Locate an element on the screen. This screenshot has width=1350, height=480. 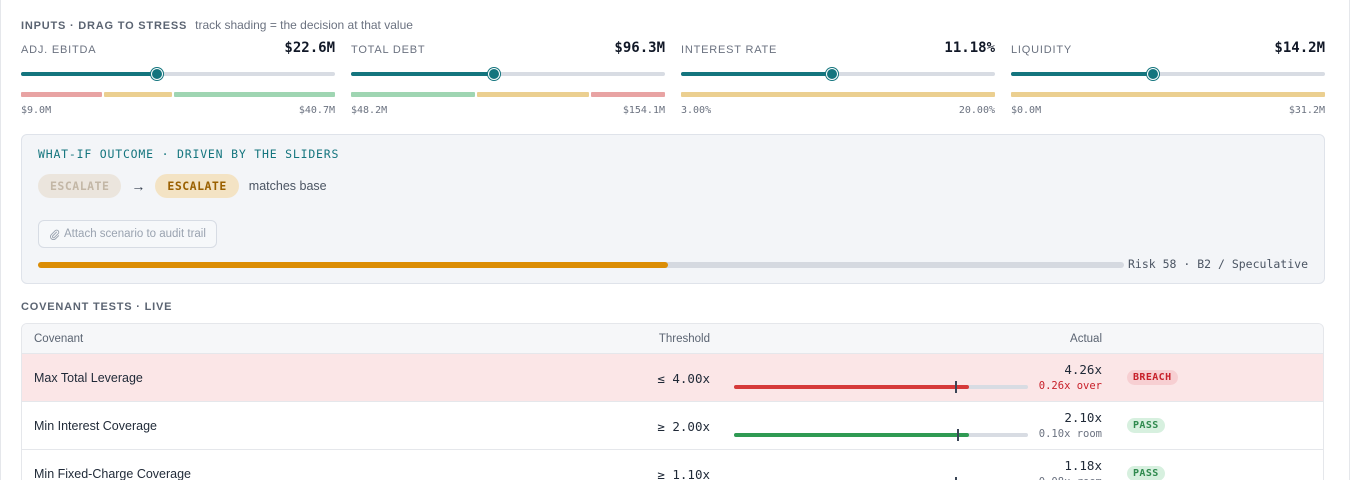
slider-value: $22.6M is located at coordinates (309, 48).